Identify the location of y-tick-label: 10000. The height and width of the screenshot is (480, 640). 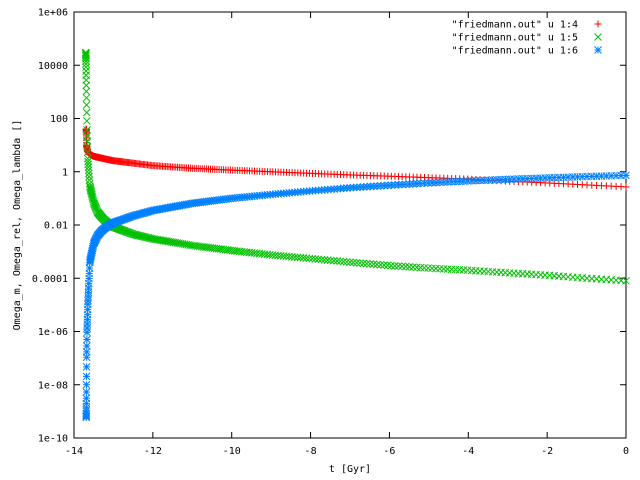
(53, 66).